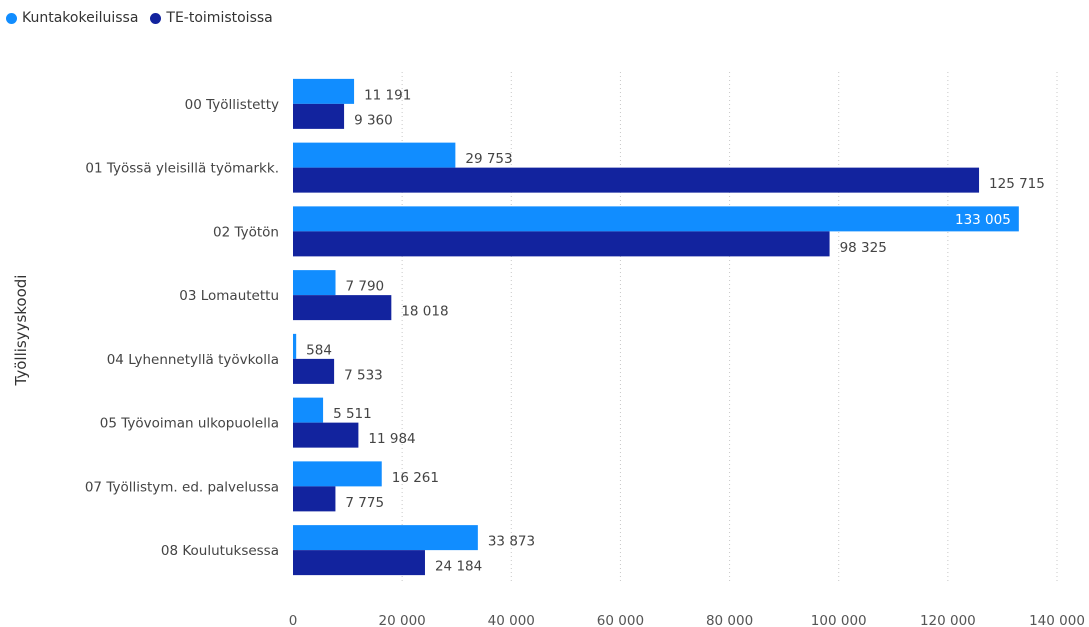  Describe the element at coordinates (365, 287) in the screenshot. I see `data-label: 7 790` at that location.